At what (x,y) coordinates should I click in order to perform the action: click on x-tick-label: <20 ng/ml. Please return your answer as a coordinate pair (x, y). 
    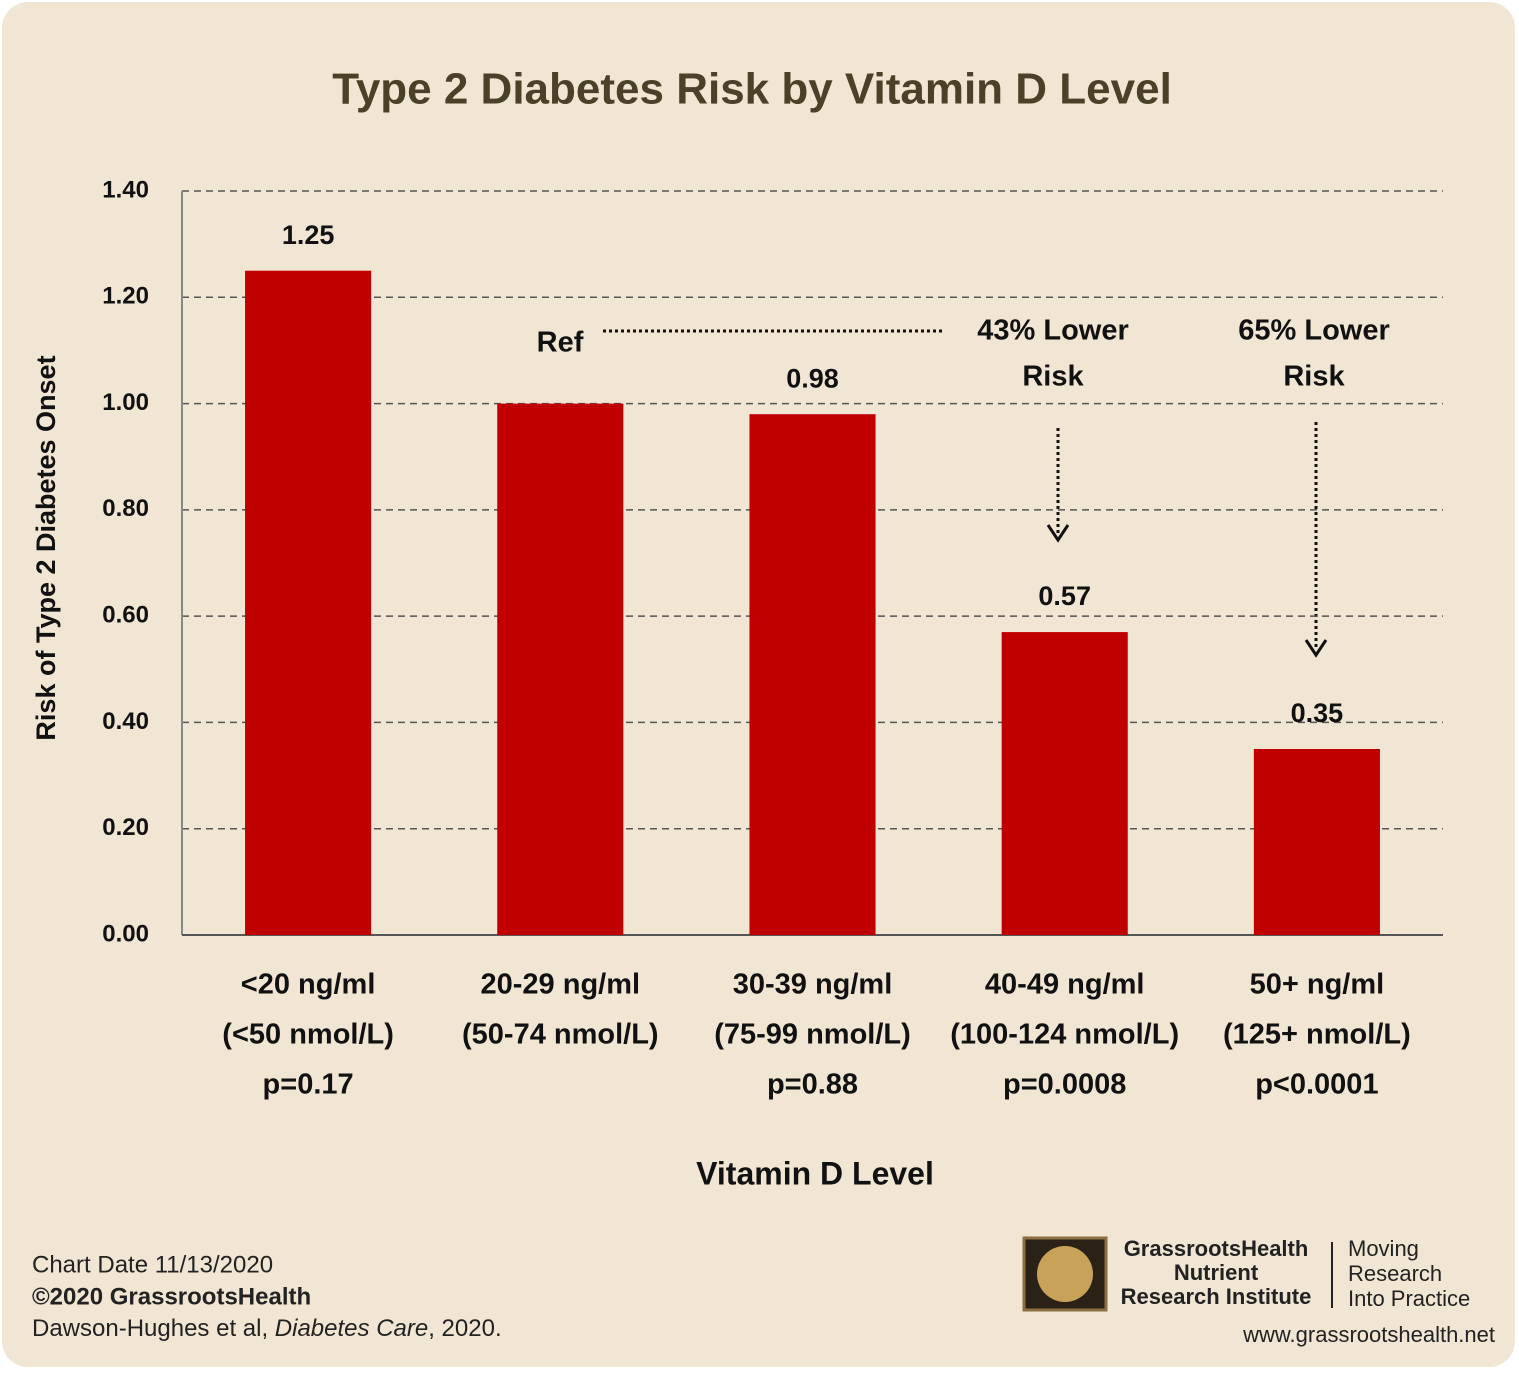
    Looking at the image, I should click on (308, 985).